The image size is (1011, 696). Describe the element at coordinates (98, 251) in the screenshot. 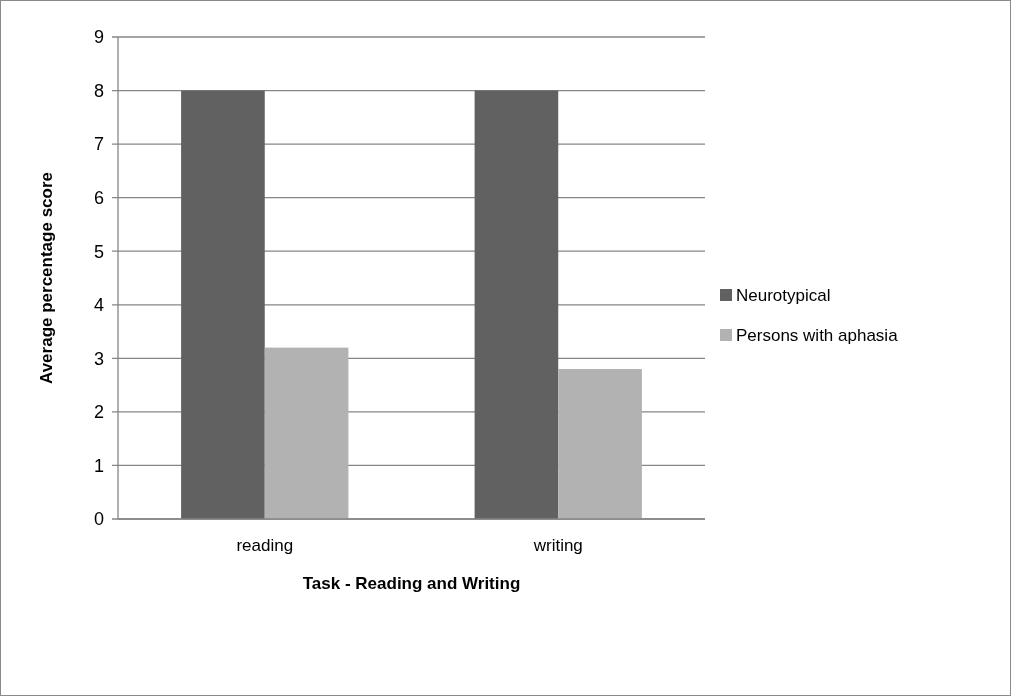

I see `y-tick-label: 5` at that location.